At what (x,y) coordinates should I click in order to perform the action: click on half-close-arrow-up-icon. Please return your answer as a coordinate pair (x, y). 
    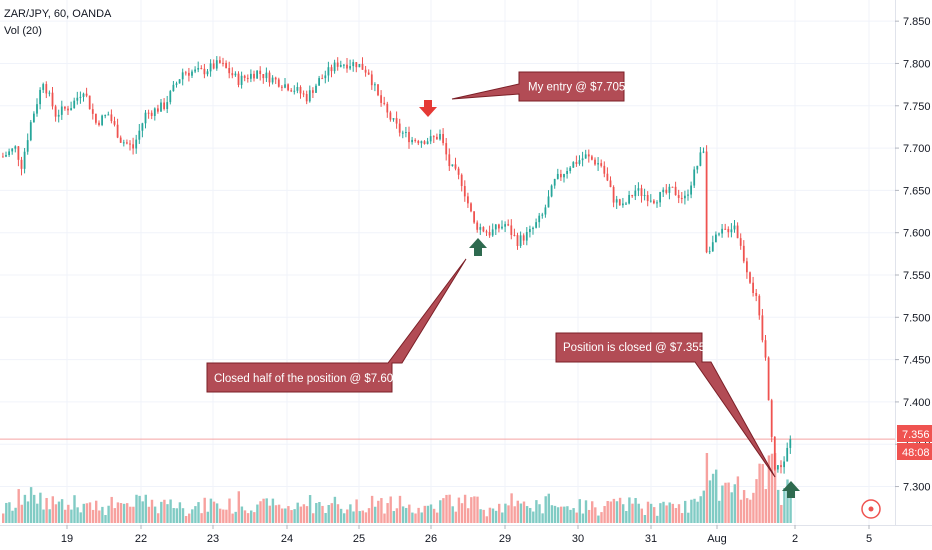
    Looking at the image, I should click on (478, 247).